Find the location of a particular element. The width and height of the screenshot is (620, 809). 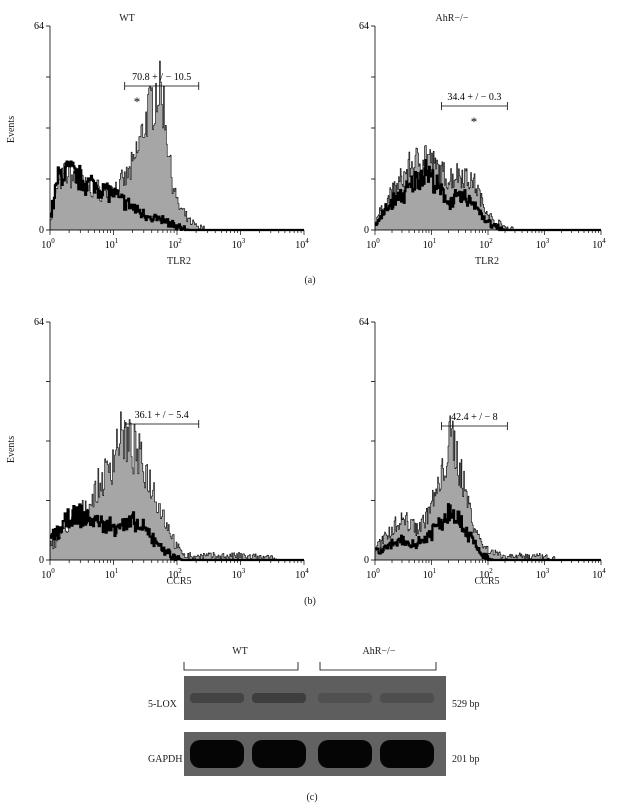

gel-image is located at coordinates (314, 719).